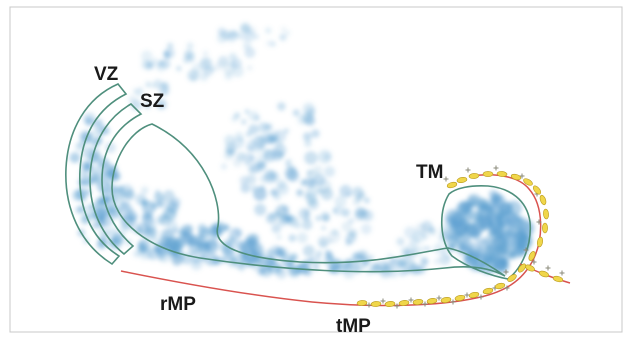 The height and width of the screenshot is (338, 630). I want to click on vz-label: VZ, so click(106, 74).